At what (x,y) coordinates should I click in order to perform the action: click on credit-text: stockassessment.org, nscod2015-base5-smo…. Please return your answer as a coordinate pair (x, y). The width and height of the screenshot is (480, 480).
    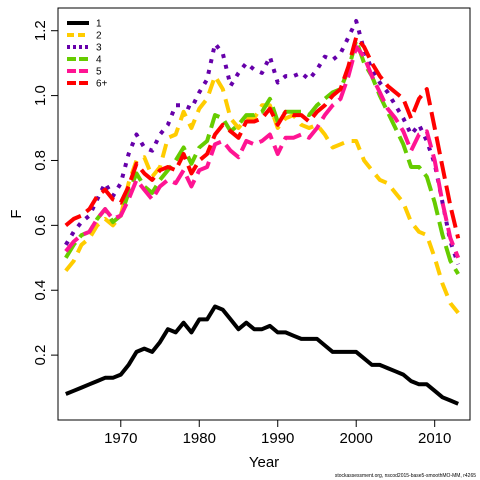
    Looking at the image, I should click on (405, 476).